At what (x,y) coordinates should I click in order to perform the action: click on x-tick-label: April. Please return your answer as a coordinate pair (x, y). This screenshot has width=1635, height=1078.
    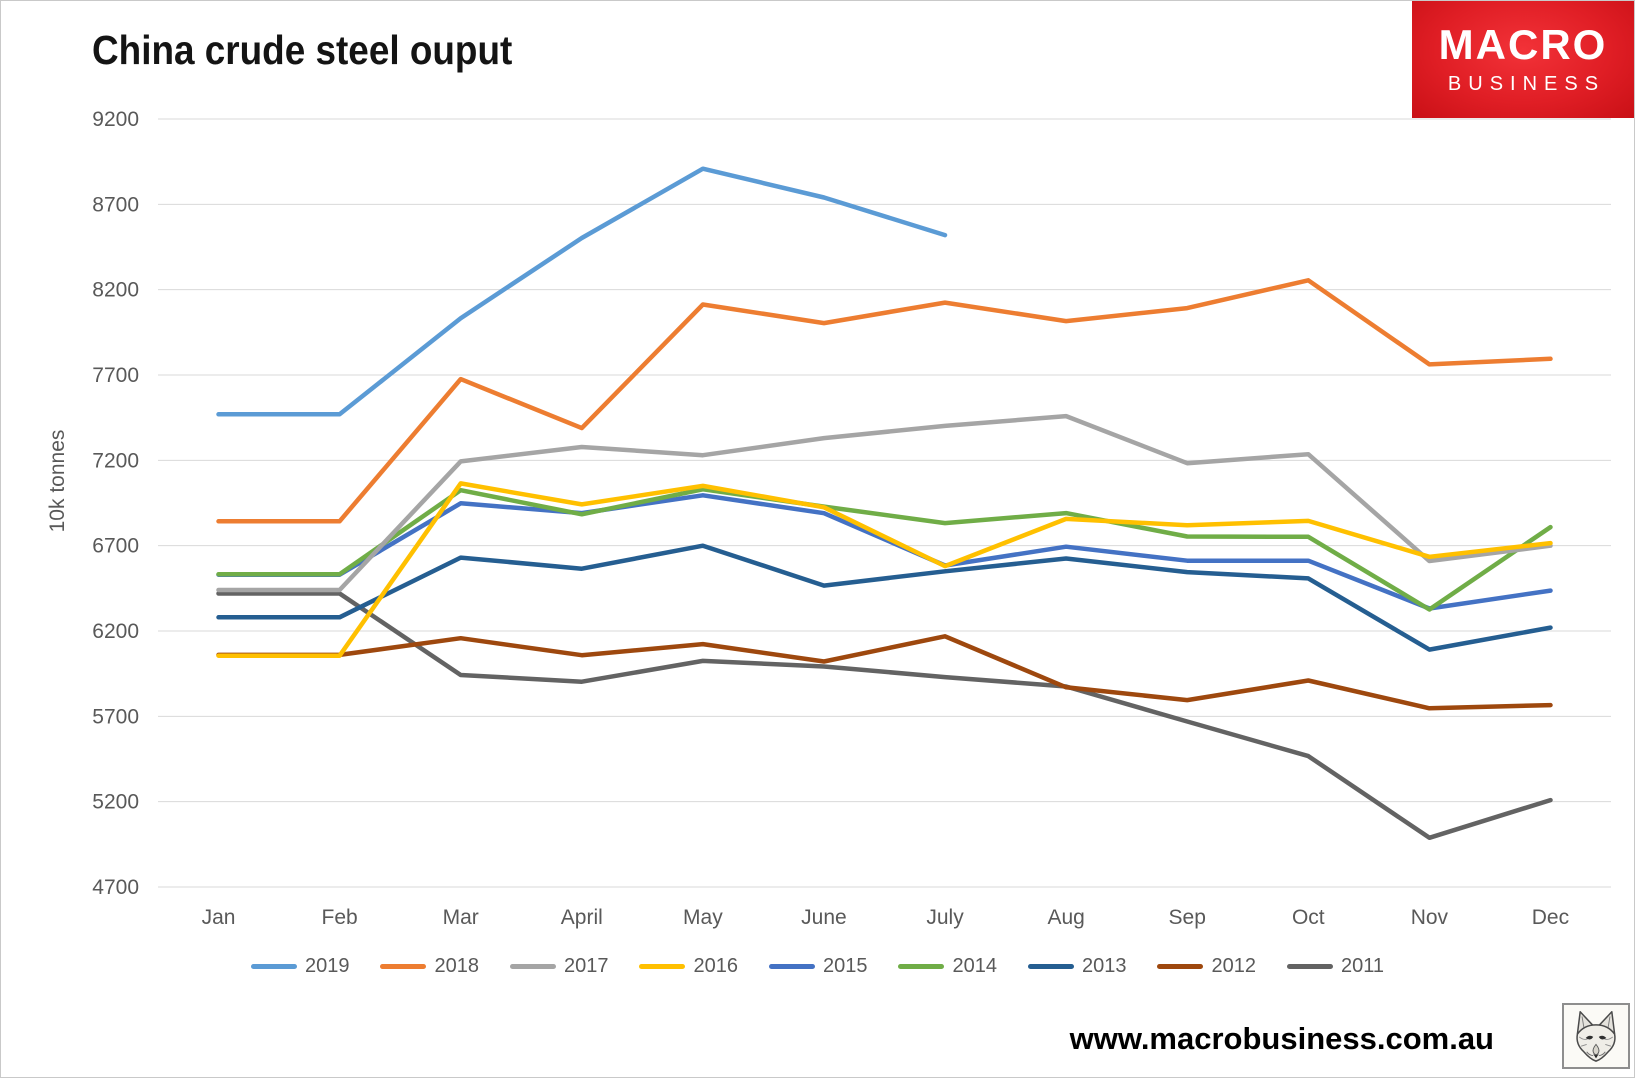
    Looking at the image, I should click on (582, 917).